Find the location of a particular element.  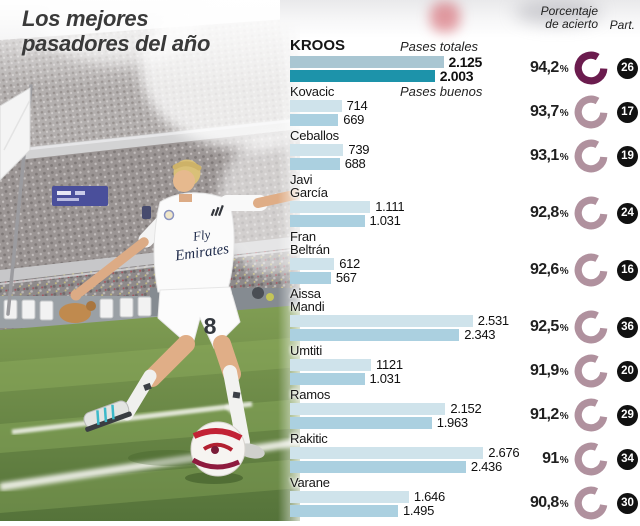

bar-value-totales: 714 is located at coordinates (357, 105).